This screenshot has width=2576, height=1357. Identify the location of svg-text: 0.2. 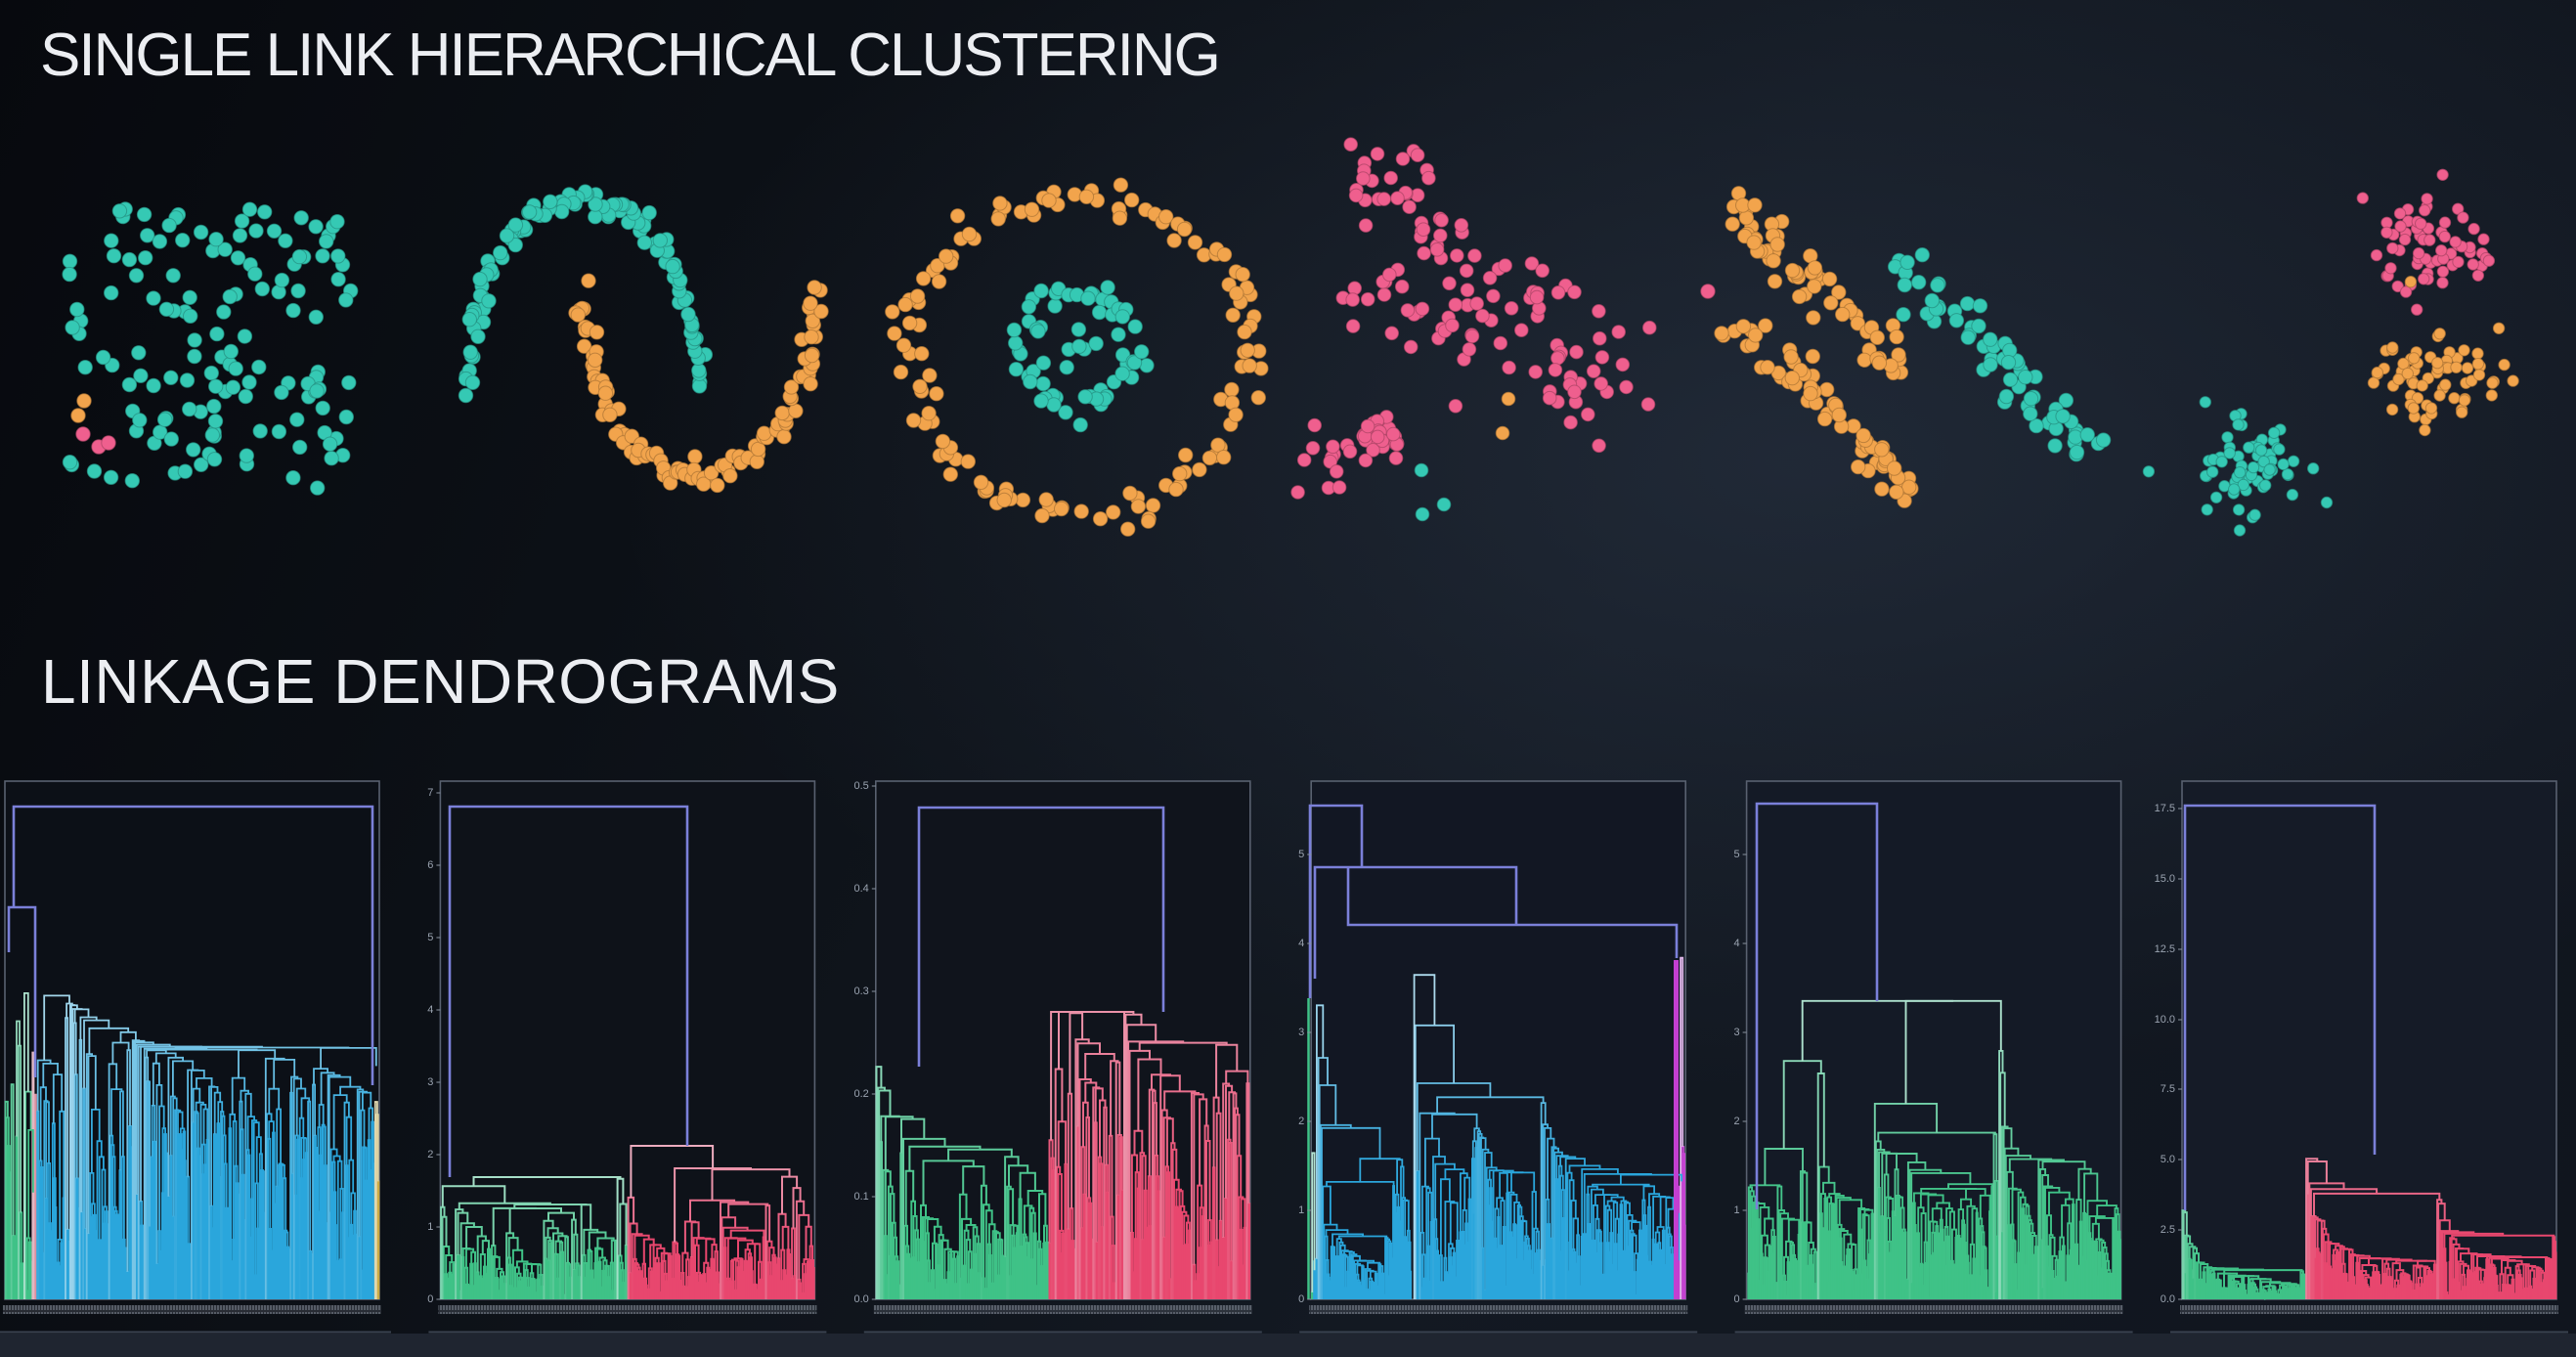
(861, 1094).